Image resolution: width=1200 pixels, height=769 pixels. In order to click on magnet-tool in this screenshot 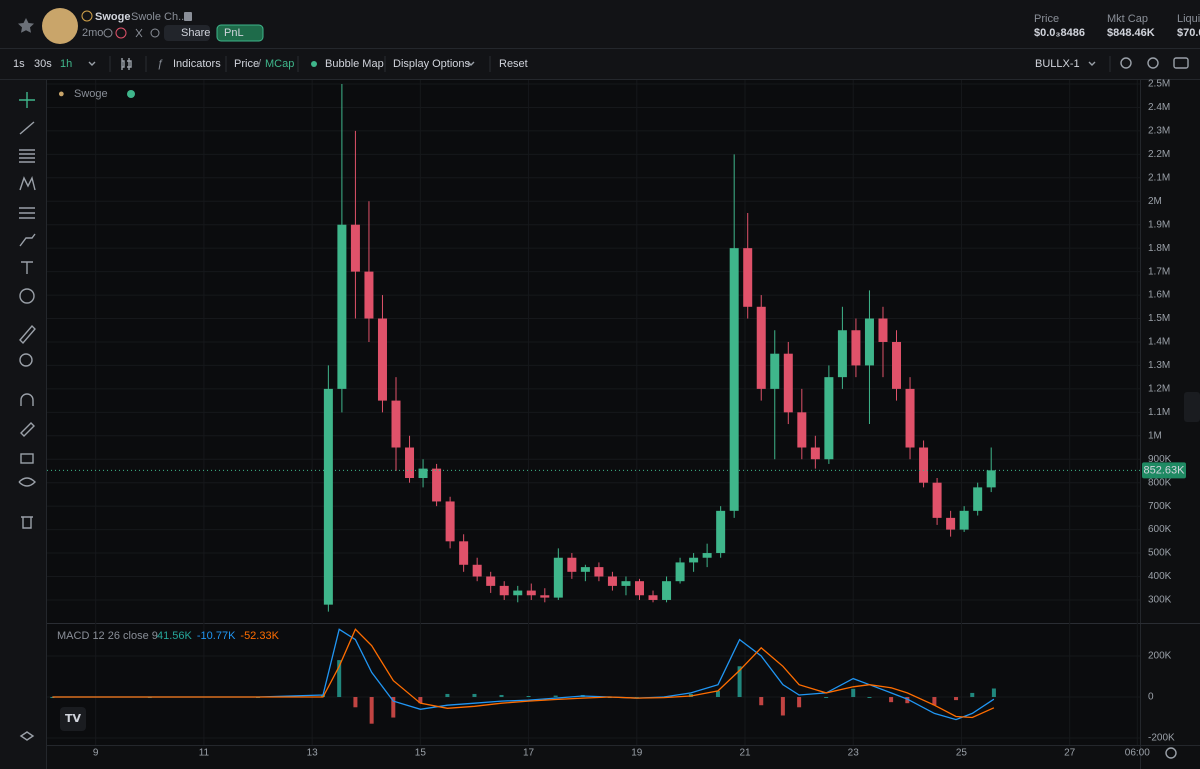, I will do `click(27, 399)`.